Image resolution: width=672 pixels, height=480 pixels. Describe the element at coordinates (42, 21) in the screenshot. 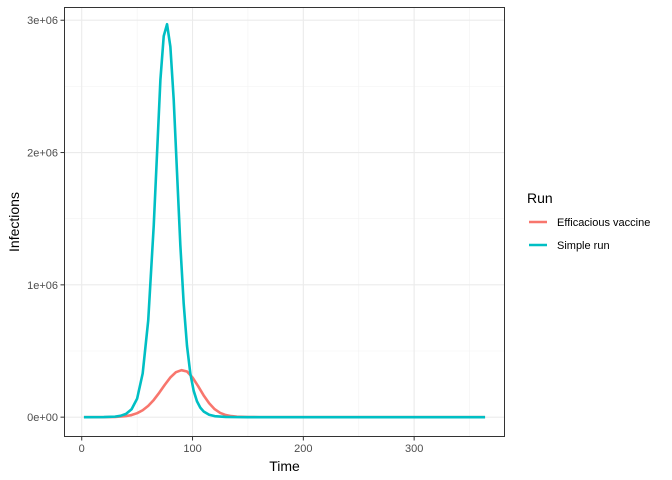

I see `y-tick-label: 3e+06` at that location.